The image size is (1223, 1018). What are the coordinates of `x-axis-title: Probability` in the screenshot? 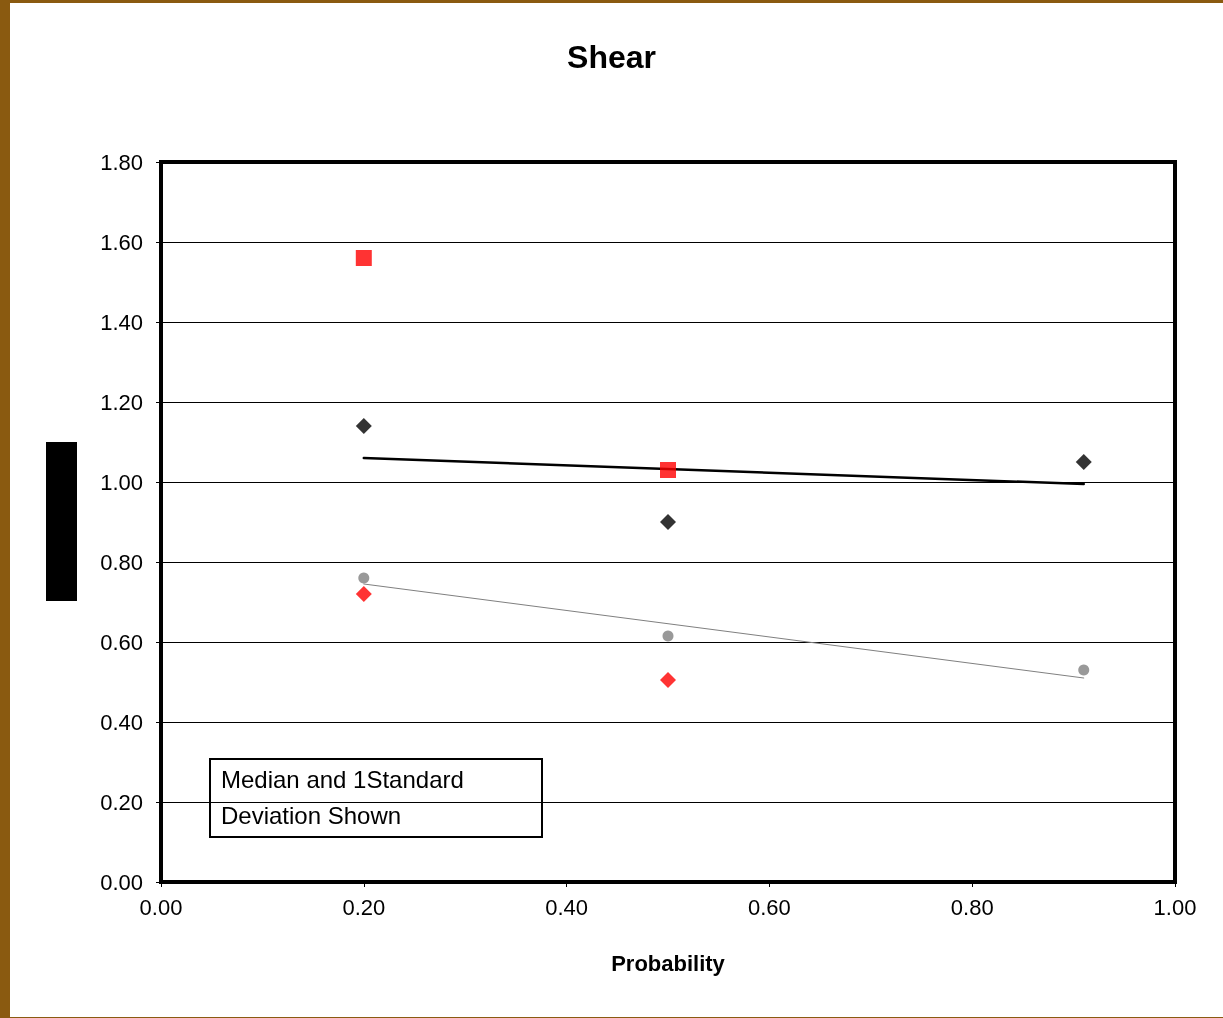 It's located at (668, 963).